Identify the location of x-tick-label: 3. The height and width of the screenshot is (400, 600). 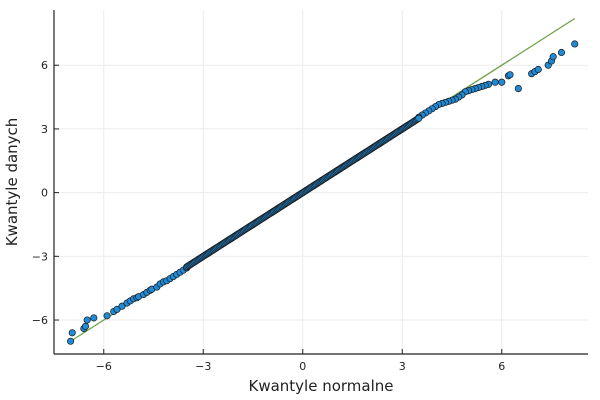
(402, 366).